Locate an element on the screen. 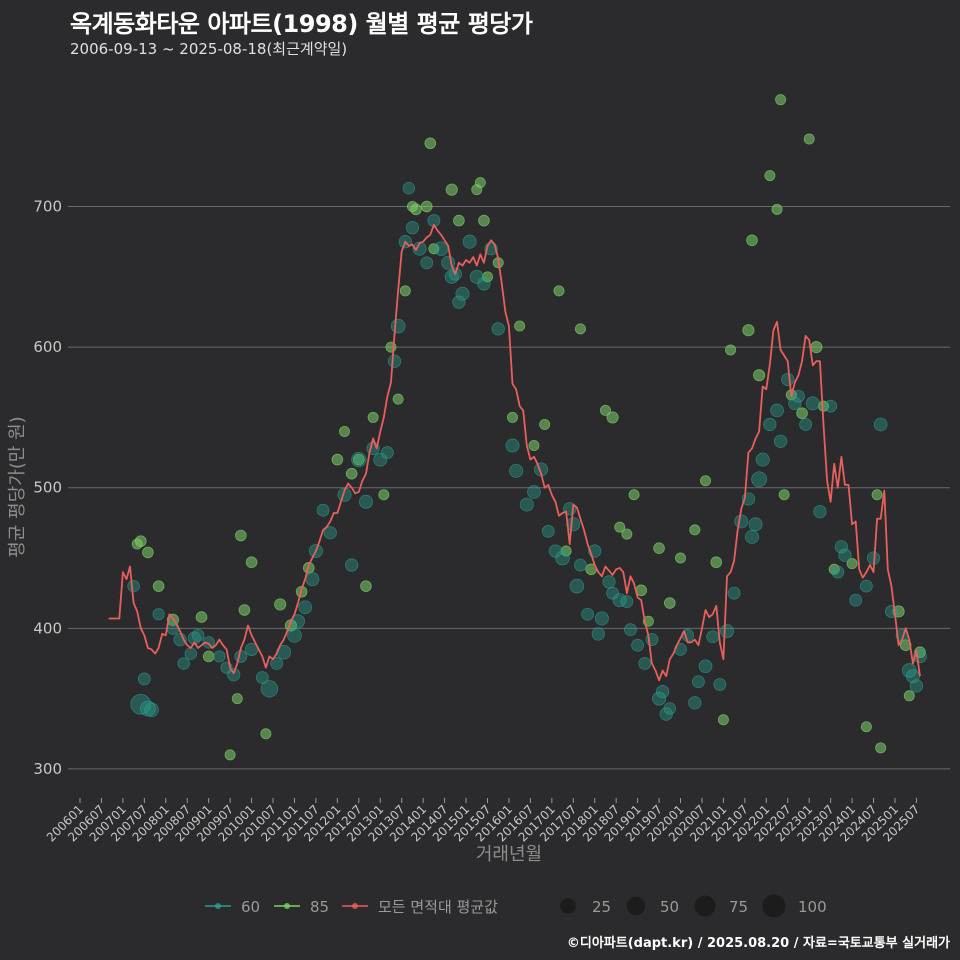 This screenshot has width=960, height=960. chart-title: 옥계동화타운 아파트(1998) 월별 평균 평당가 is located at coordinates (301, 24).